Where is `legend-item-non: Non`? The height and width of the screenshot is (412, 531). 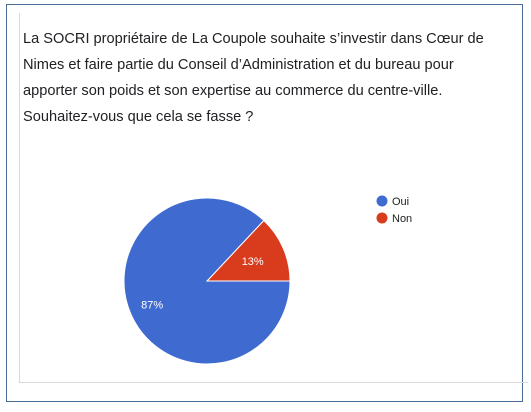 legend-item-non: Non is located at coordinates (394, 218).